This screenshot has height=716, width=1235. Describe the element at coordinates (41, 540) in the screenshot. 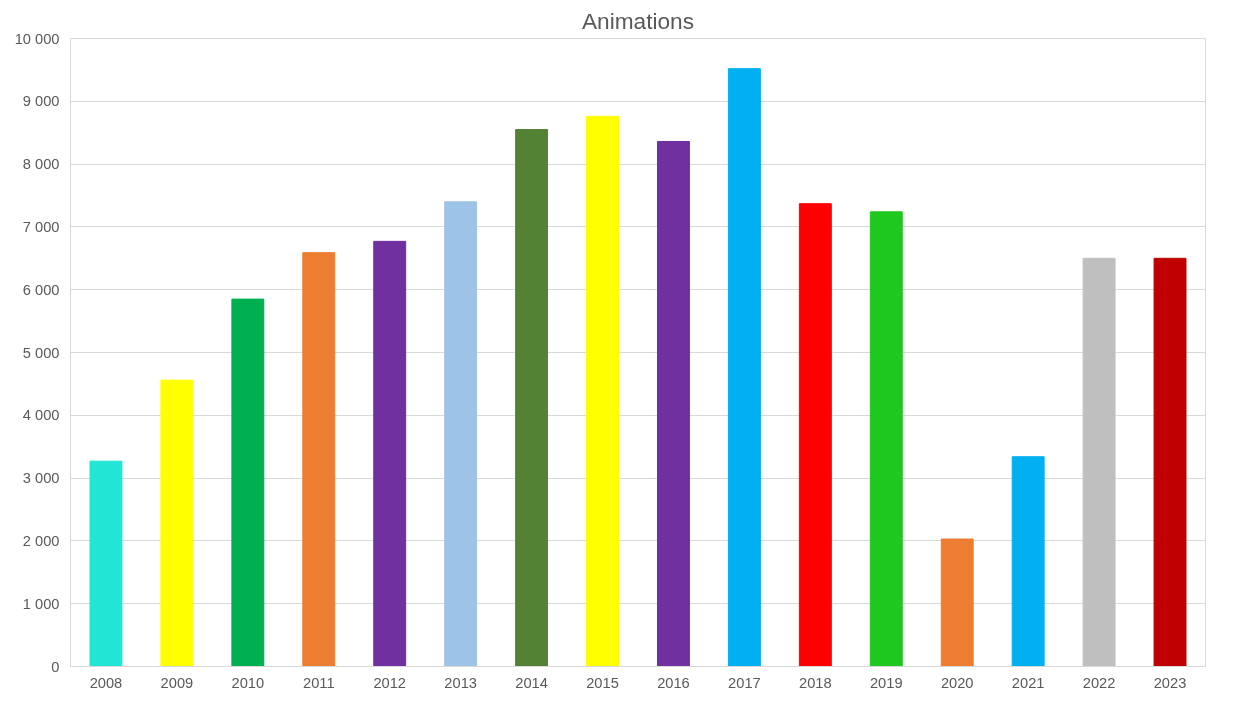

I see `y-tick-label: 2 000` at that location.